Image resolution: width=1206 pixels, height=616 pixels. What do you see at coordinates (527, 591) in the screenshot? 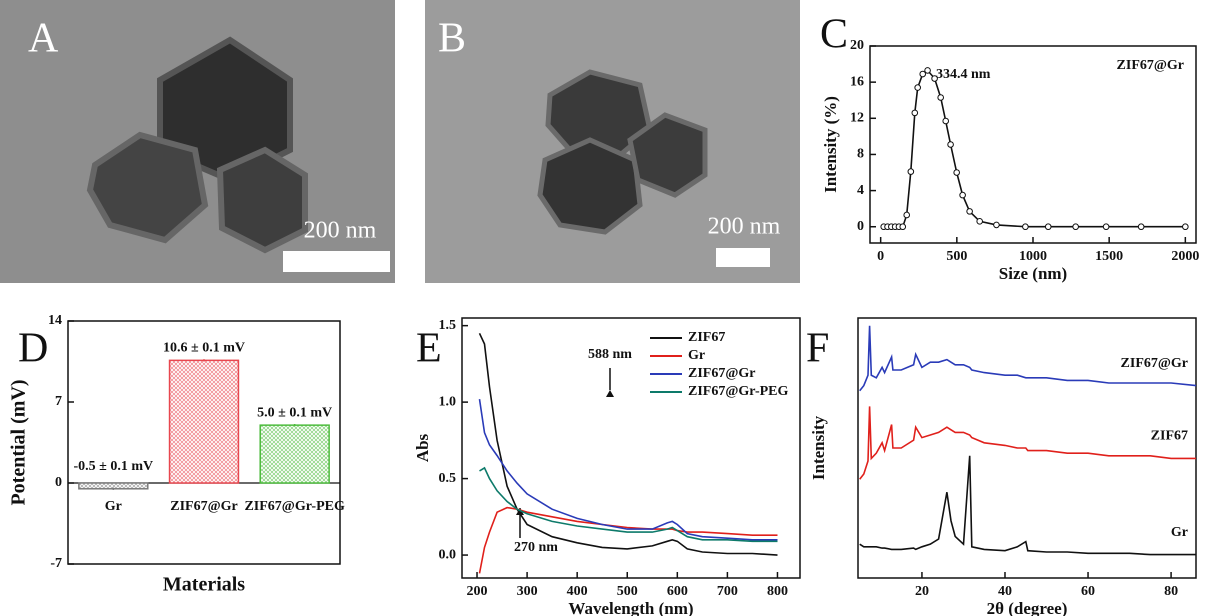
I see `x-tick-label: 300` at bounding box center [527, 591].